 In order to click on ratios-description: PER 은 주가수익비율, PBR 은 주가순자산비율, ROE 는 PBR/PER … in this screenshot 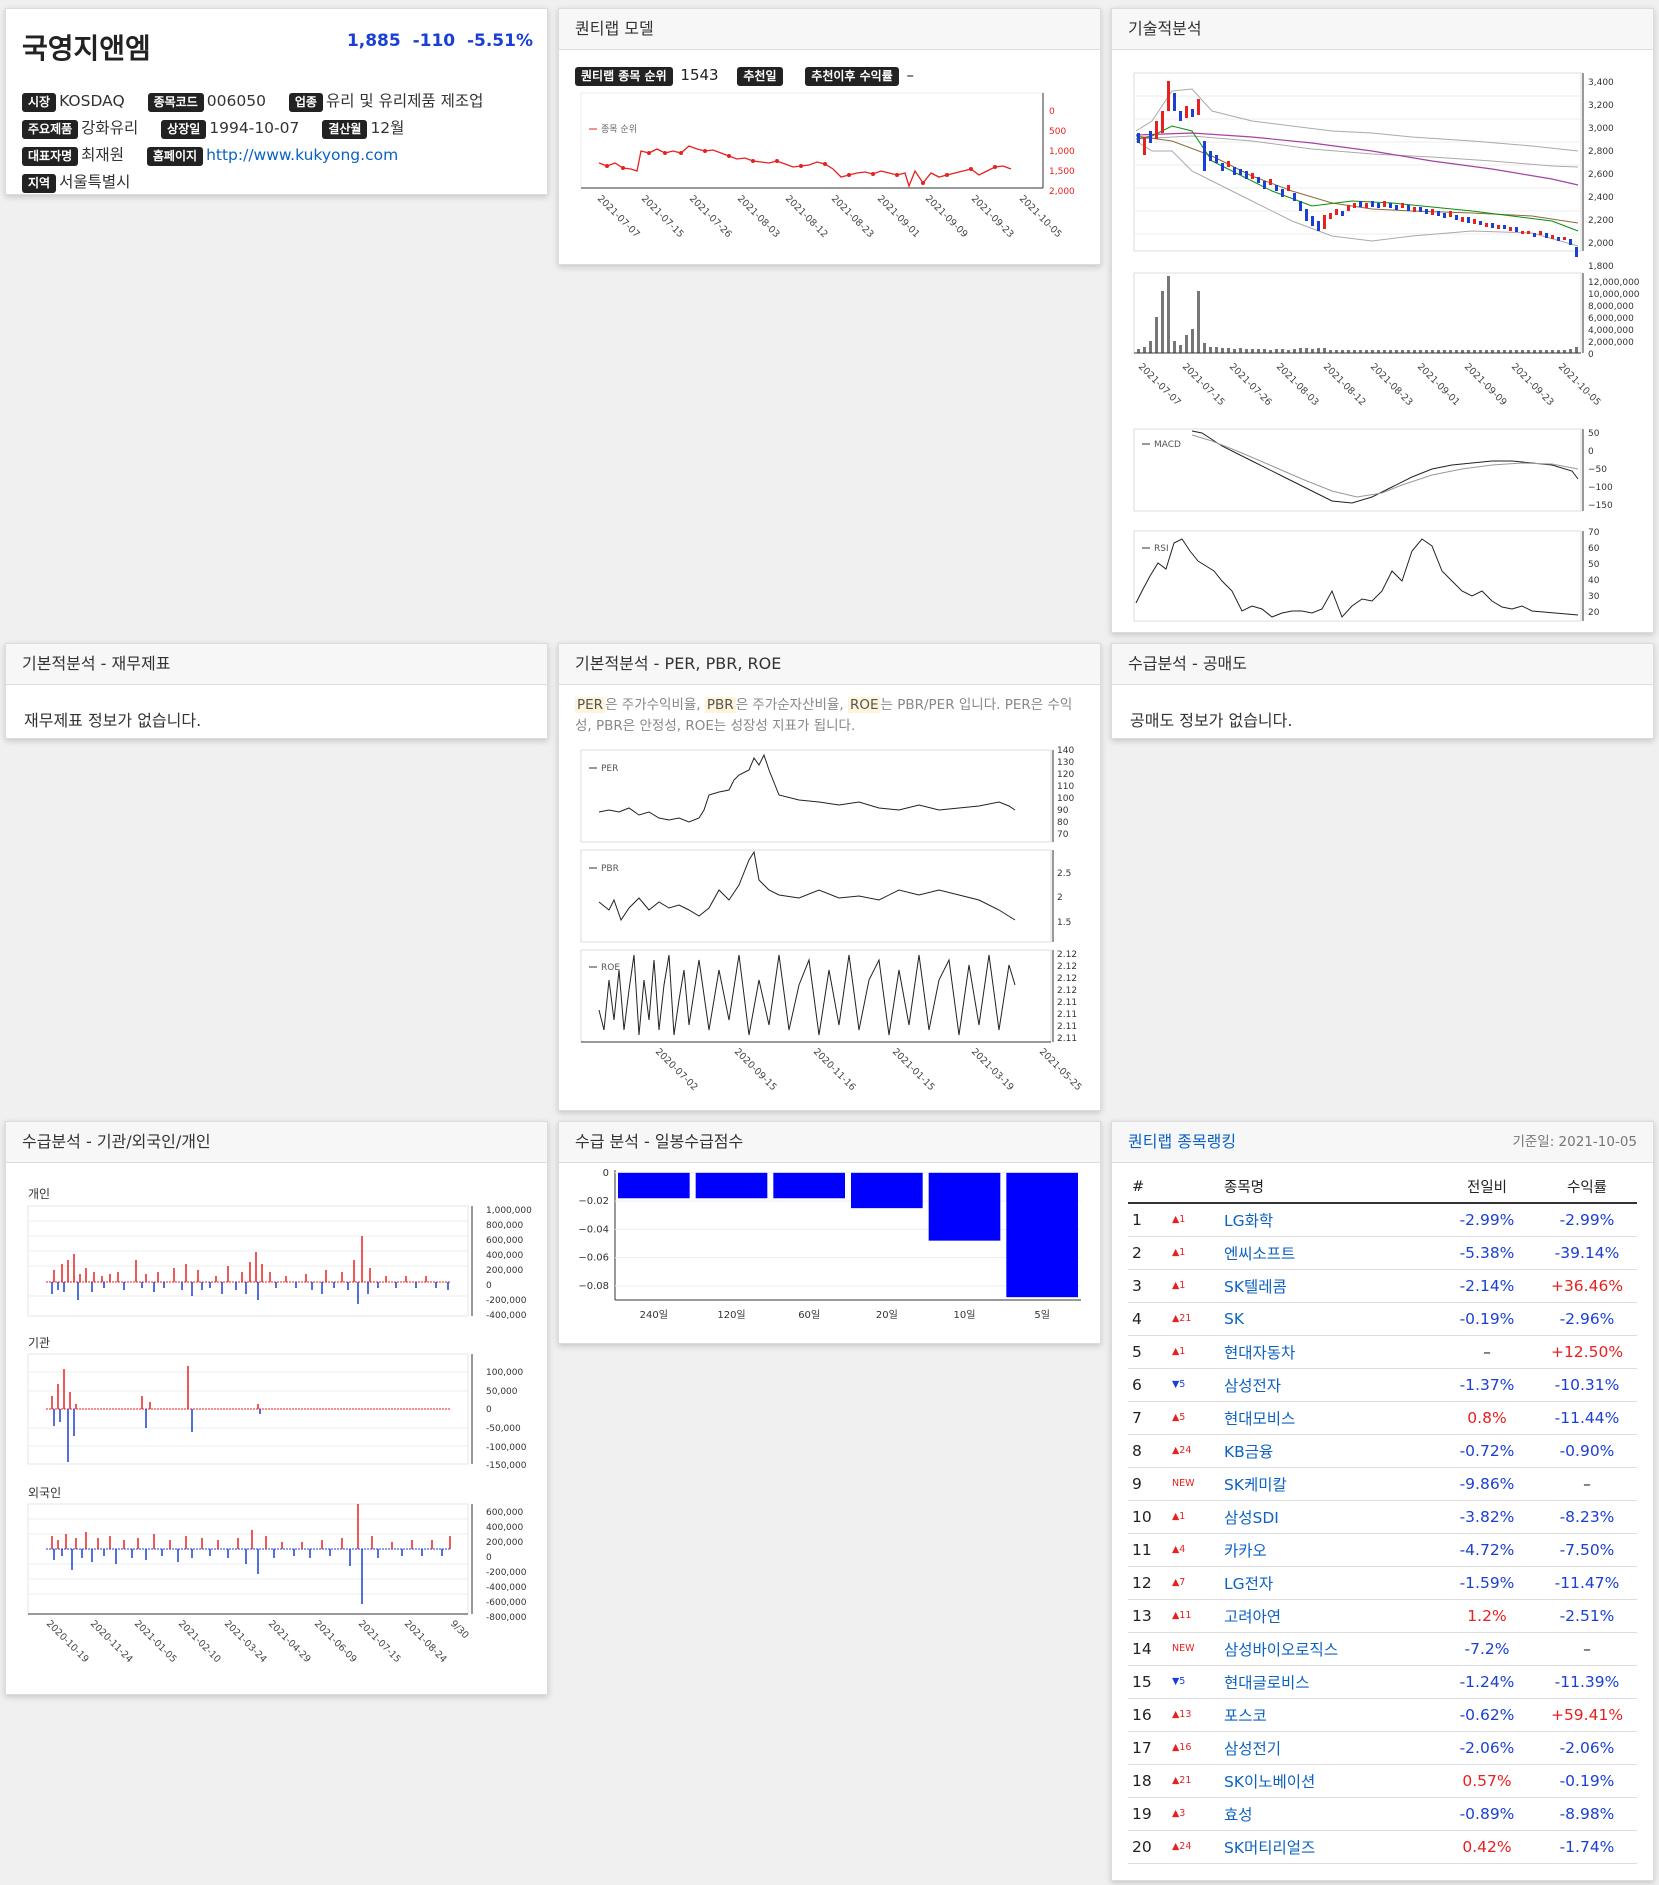, I will do `click(829, 711)`.